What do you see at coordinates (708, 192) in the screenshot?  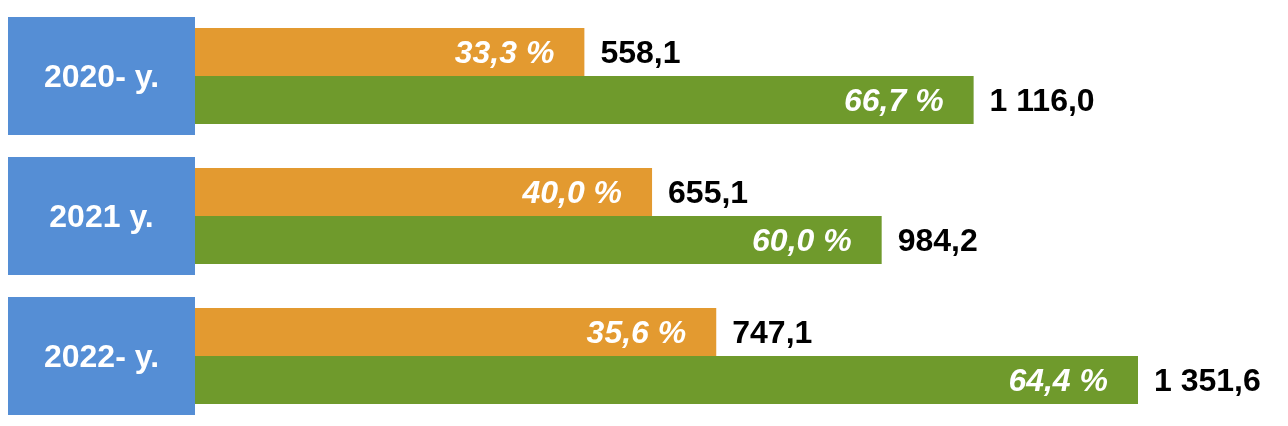 I see `data-label: 655,1` at bounding box center [708, 192].